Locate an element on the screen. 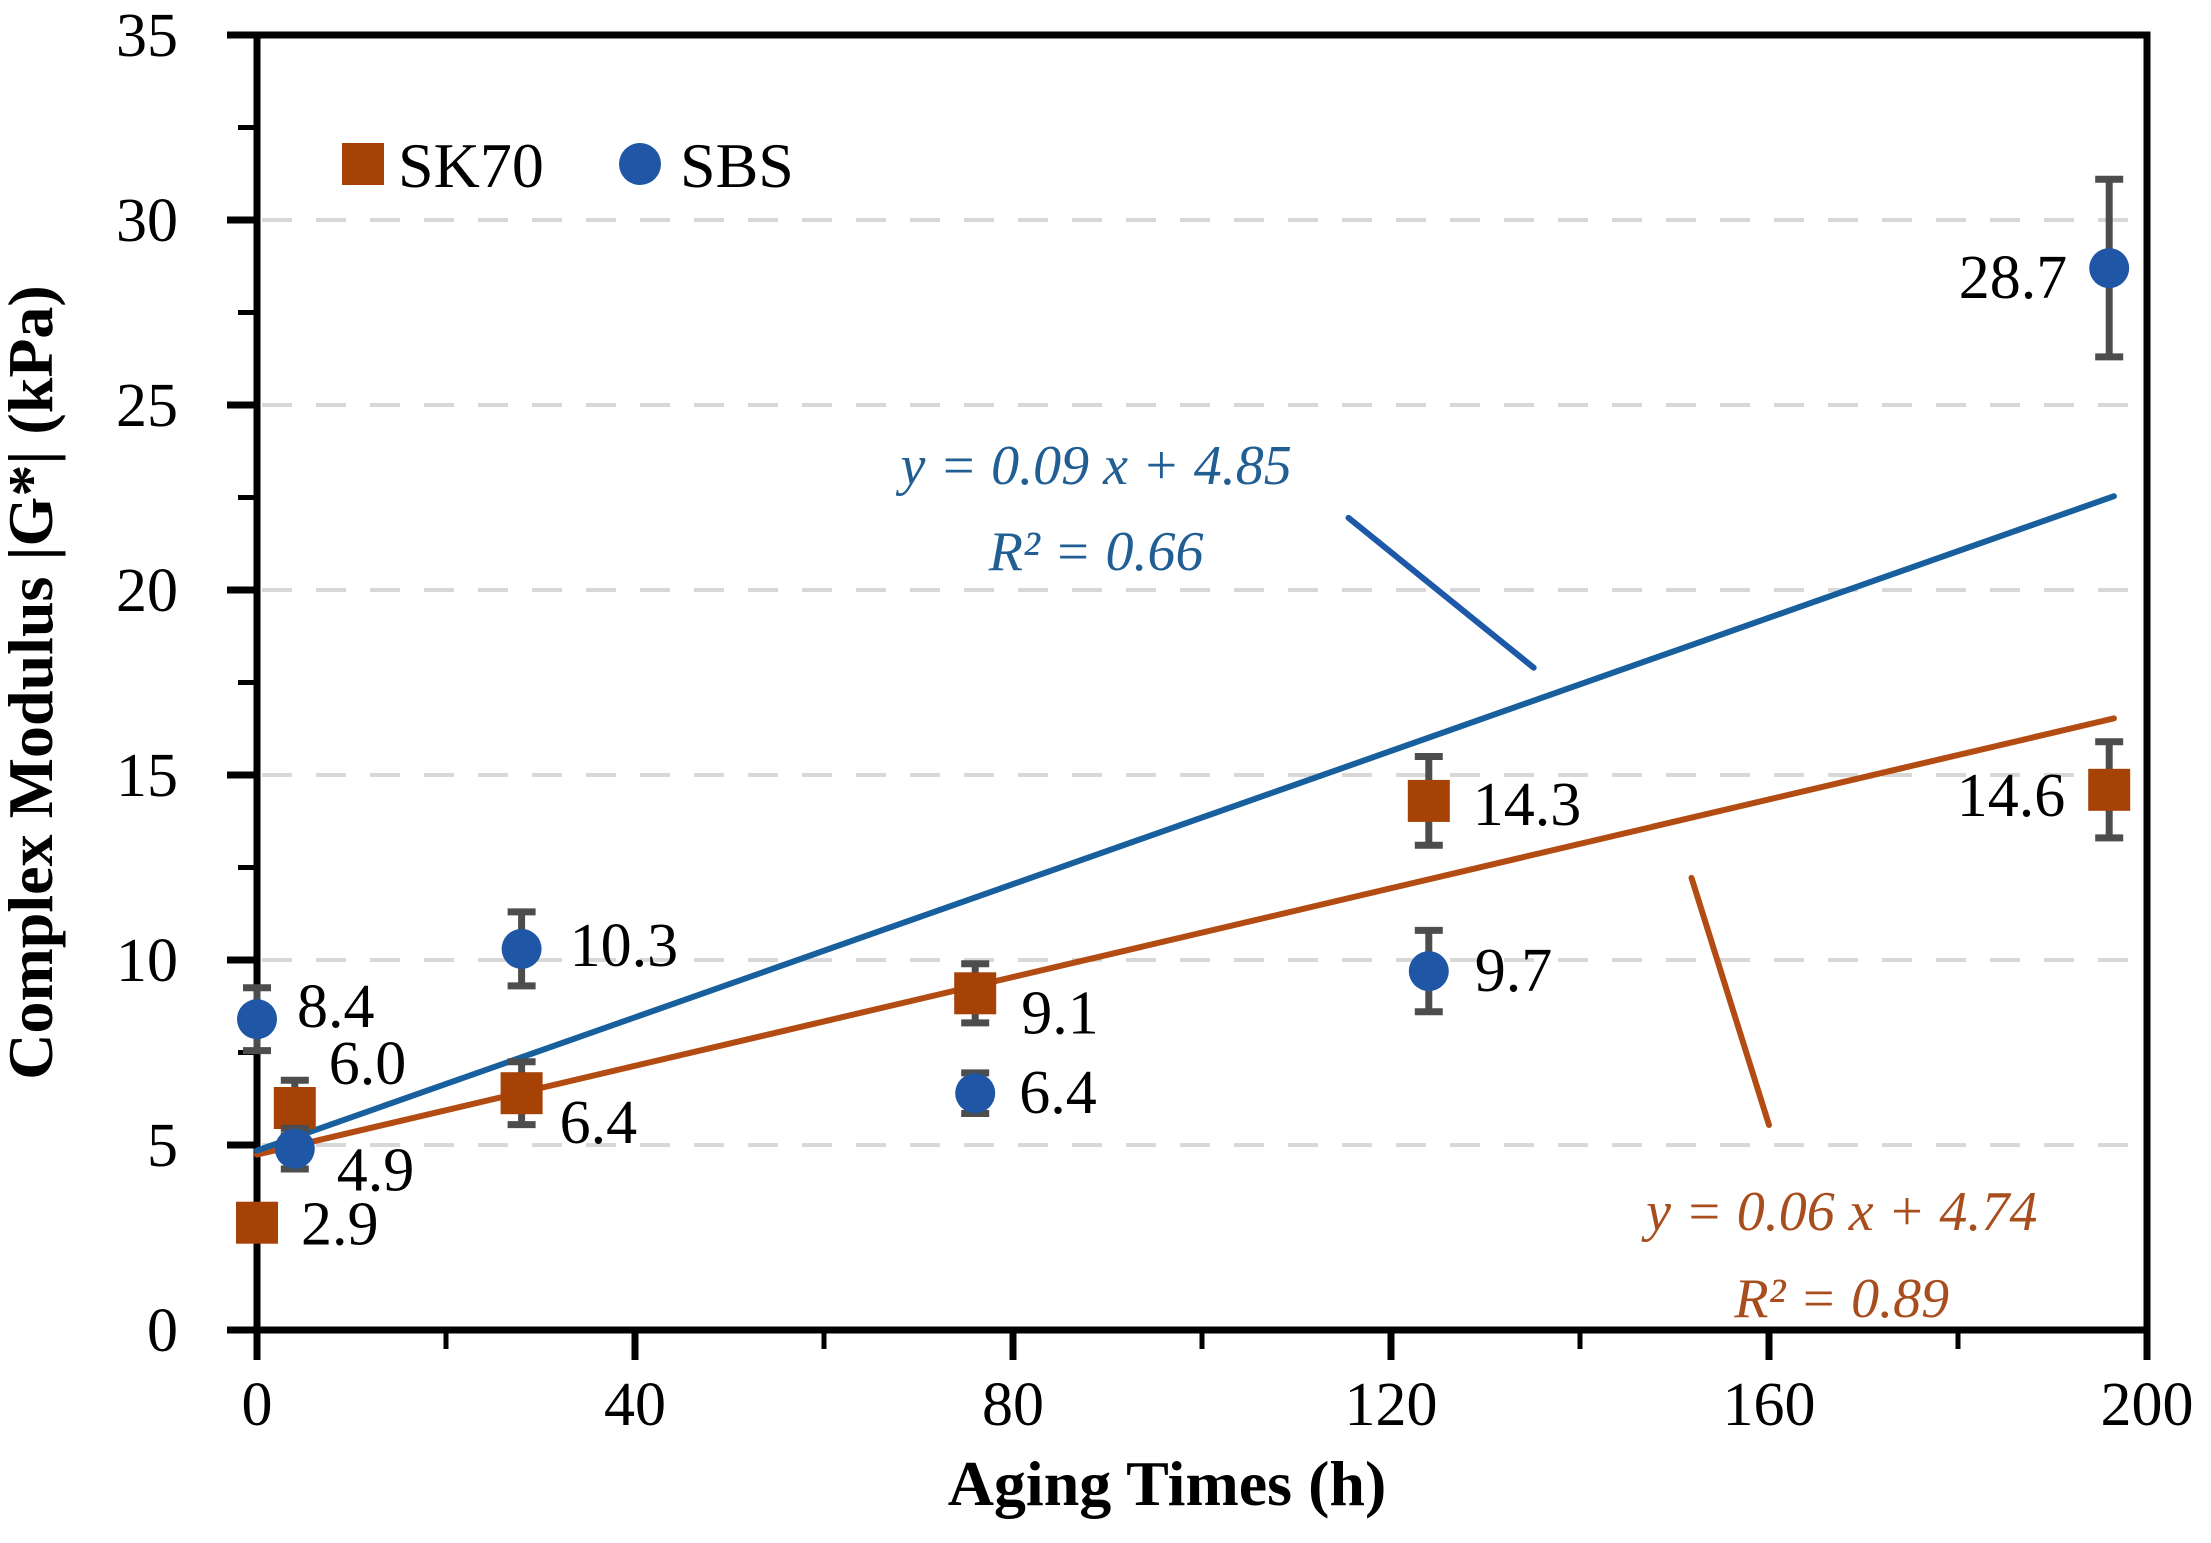 This screenshot has height=1543, width=2211. point-label-sbs-4: 9.7 is located at coordinates (1514, 971).